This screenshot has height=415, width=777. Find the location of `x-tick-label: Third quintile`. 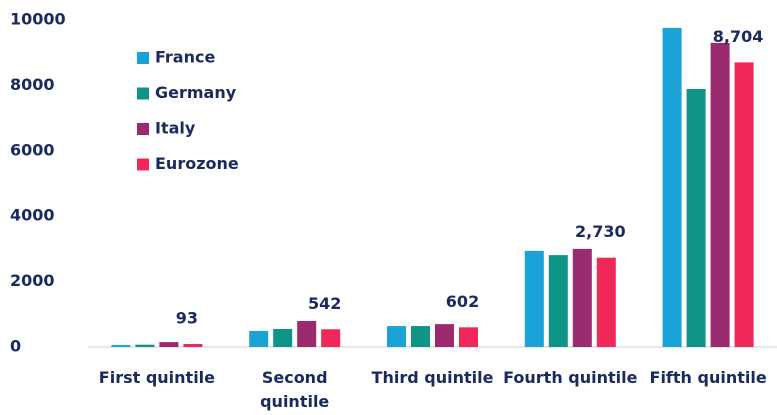

x-tick-label: Third quintile is located at coordinates (432, 377).